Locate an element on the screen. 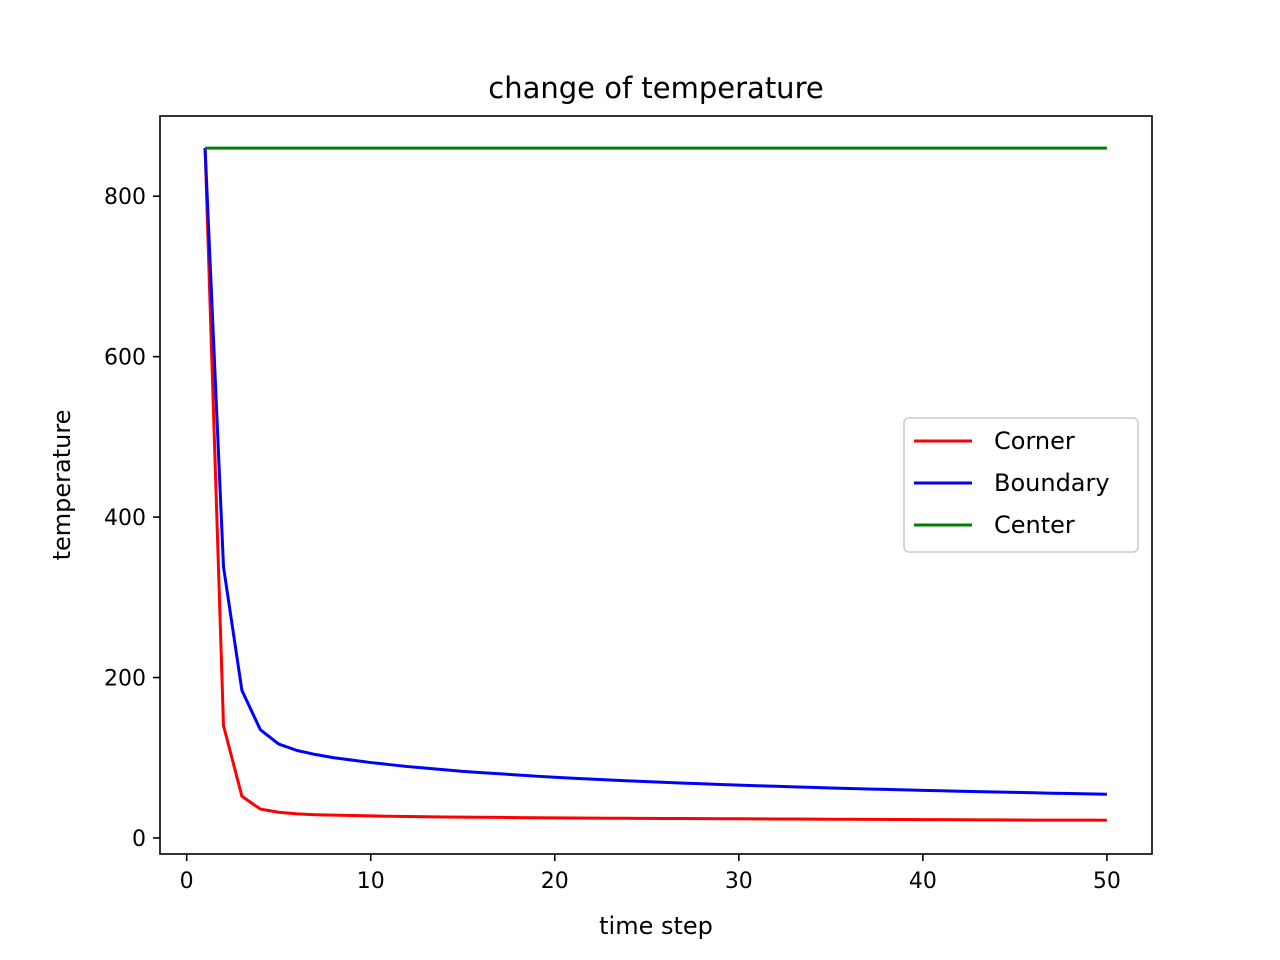 The height and width of the screenshot is (960, 1280). y-tick-label: 800 is located at coordinates (125, 197).